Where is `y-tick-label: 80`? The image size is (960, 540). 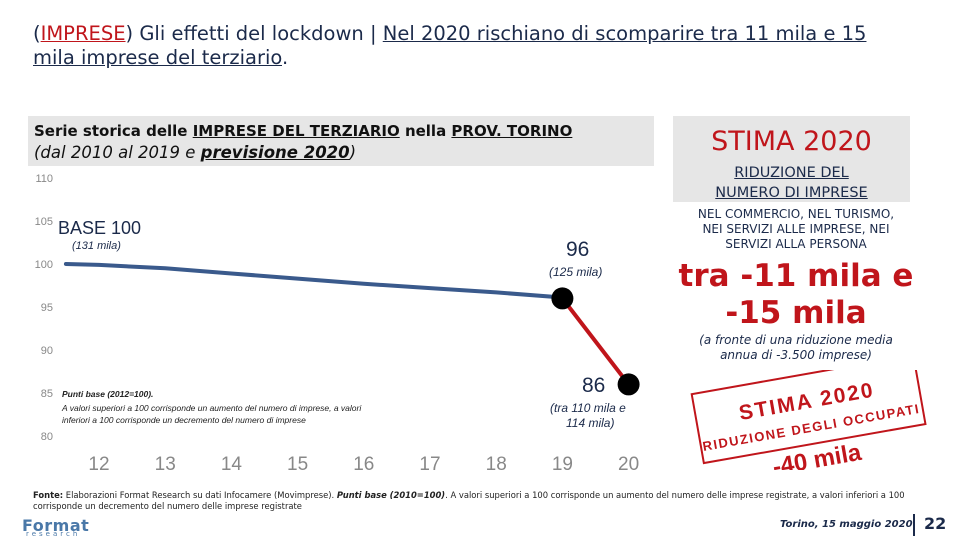 y-tick-label: 80 is located at coordinates (47, 437).